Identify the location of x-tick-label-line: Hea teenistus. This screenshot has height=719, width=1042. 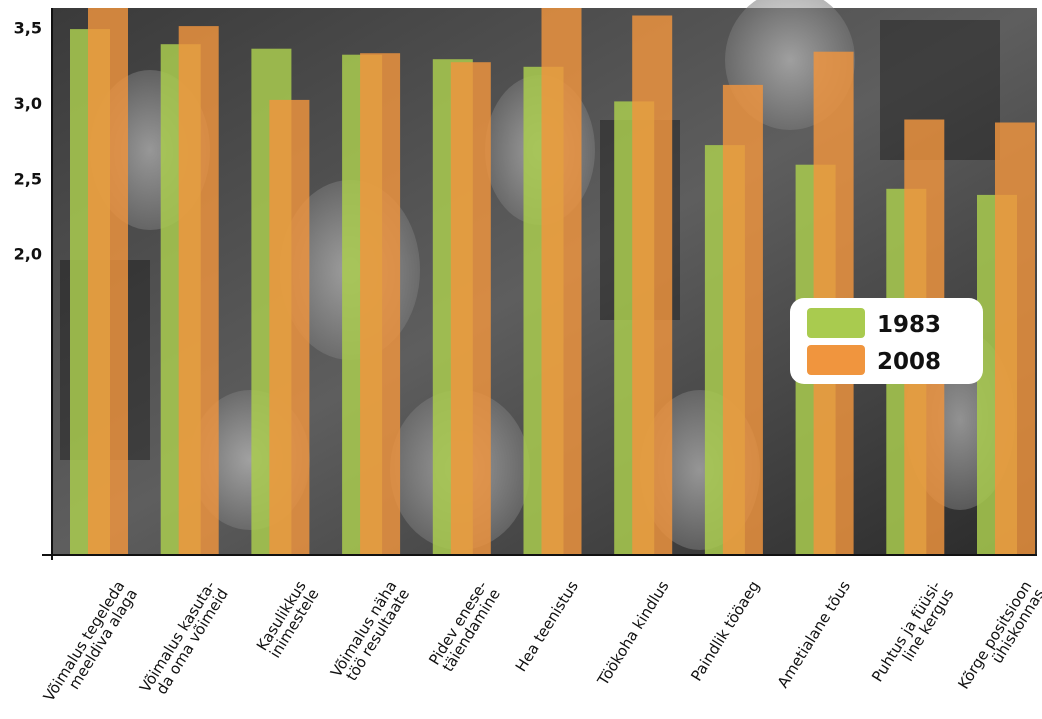
(547, 625).